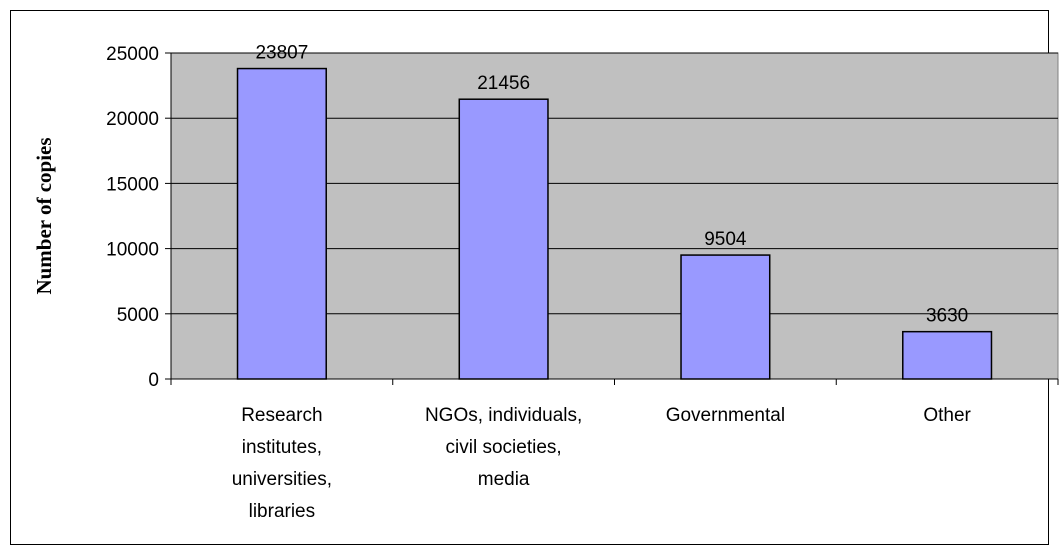 Image resolution: width=1060 pixels, height=546 pixels. I want to click on data-label: 3630, so click(947, 316).